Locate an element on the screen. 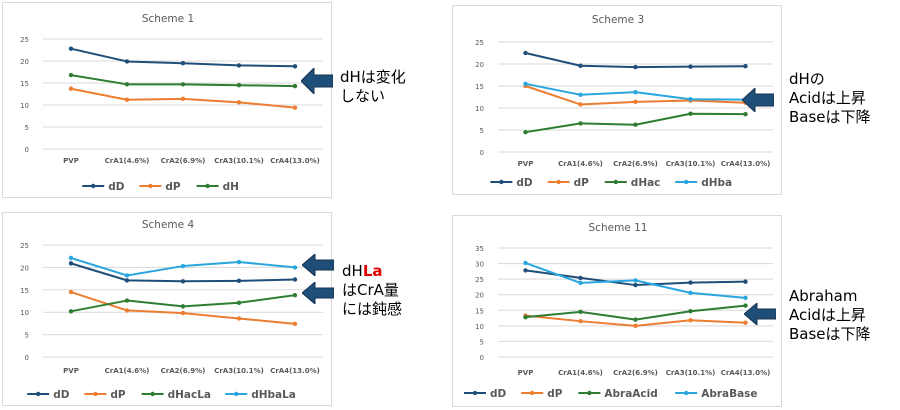 This screenshot has width=900, height=410. arrow-scheme-11-icon is located at coordinates (760, 314).